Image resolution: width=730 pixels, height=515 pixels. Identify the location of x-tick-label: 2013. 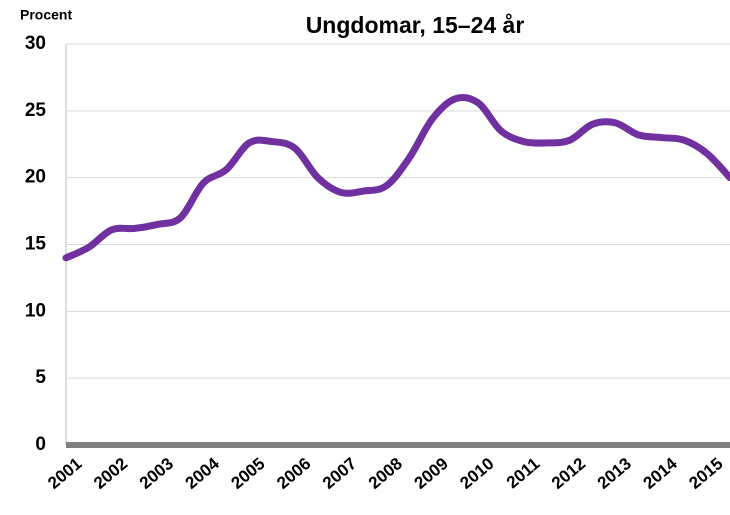
(614, 473).